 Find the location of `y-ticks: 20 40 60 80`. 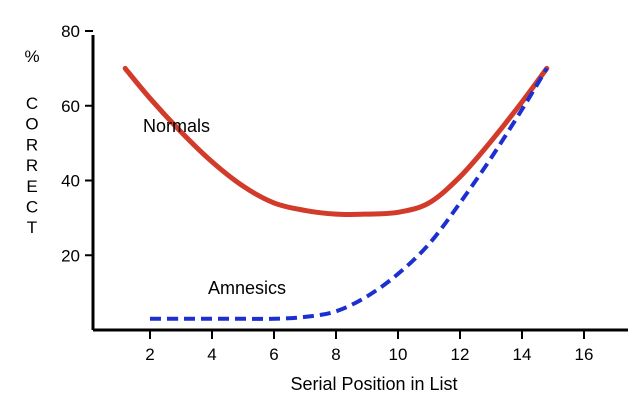

y-ticks: 20 40 60 80 is located at coordinates (77, 143).